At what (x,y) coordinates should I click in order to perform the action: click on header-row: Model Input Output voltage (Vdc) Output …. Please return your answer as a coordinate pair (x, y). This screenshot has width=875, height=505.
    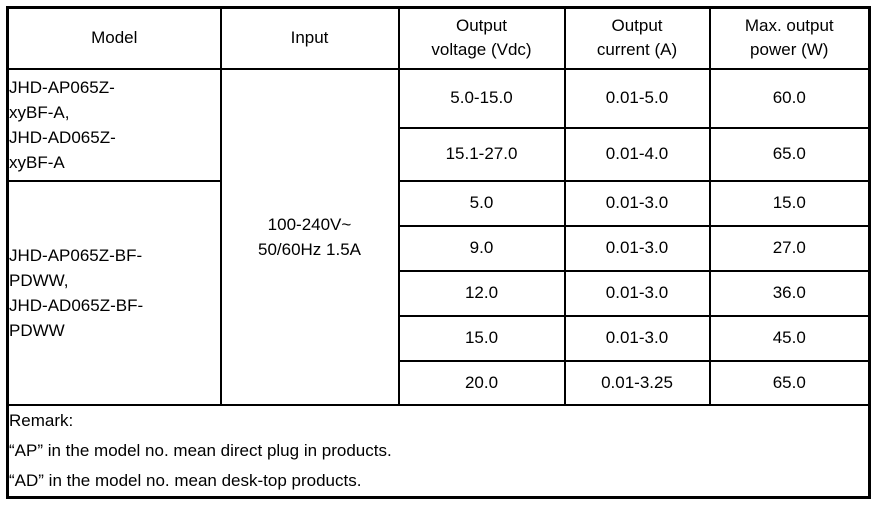
    Looking at the image, I should click on (438, 38).